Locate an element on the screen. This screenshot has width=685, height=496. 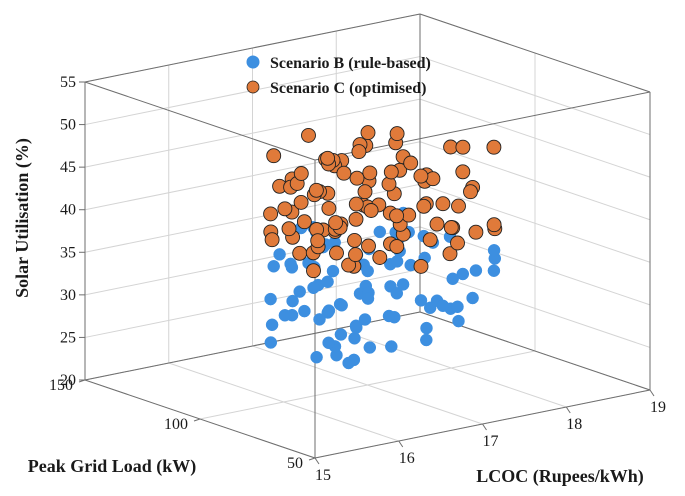
x-tick-label: 15 is located at coordinates (323, 475).